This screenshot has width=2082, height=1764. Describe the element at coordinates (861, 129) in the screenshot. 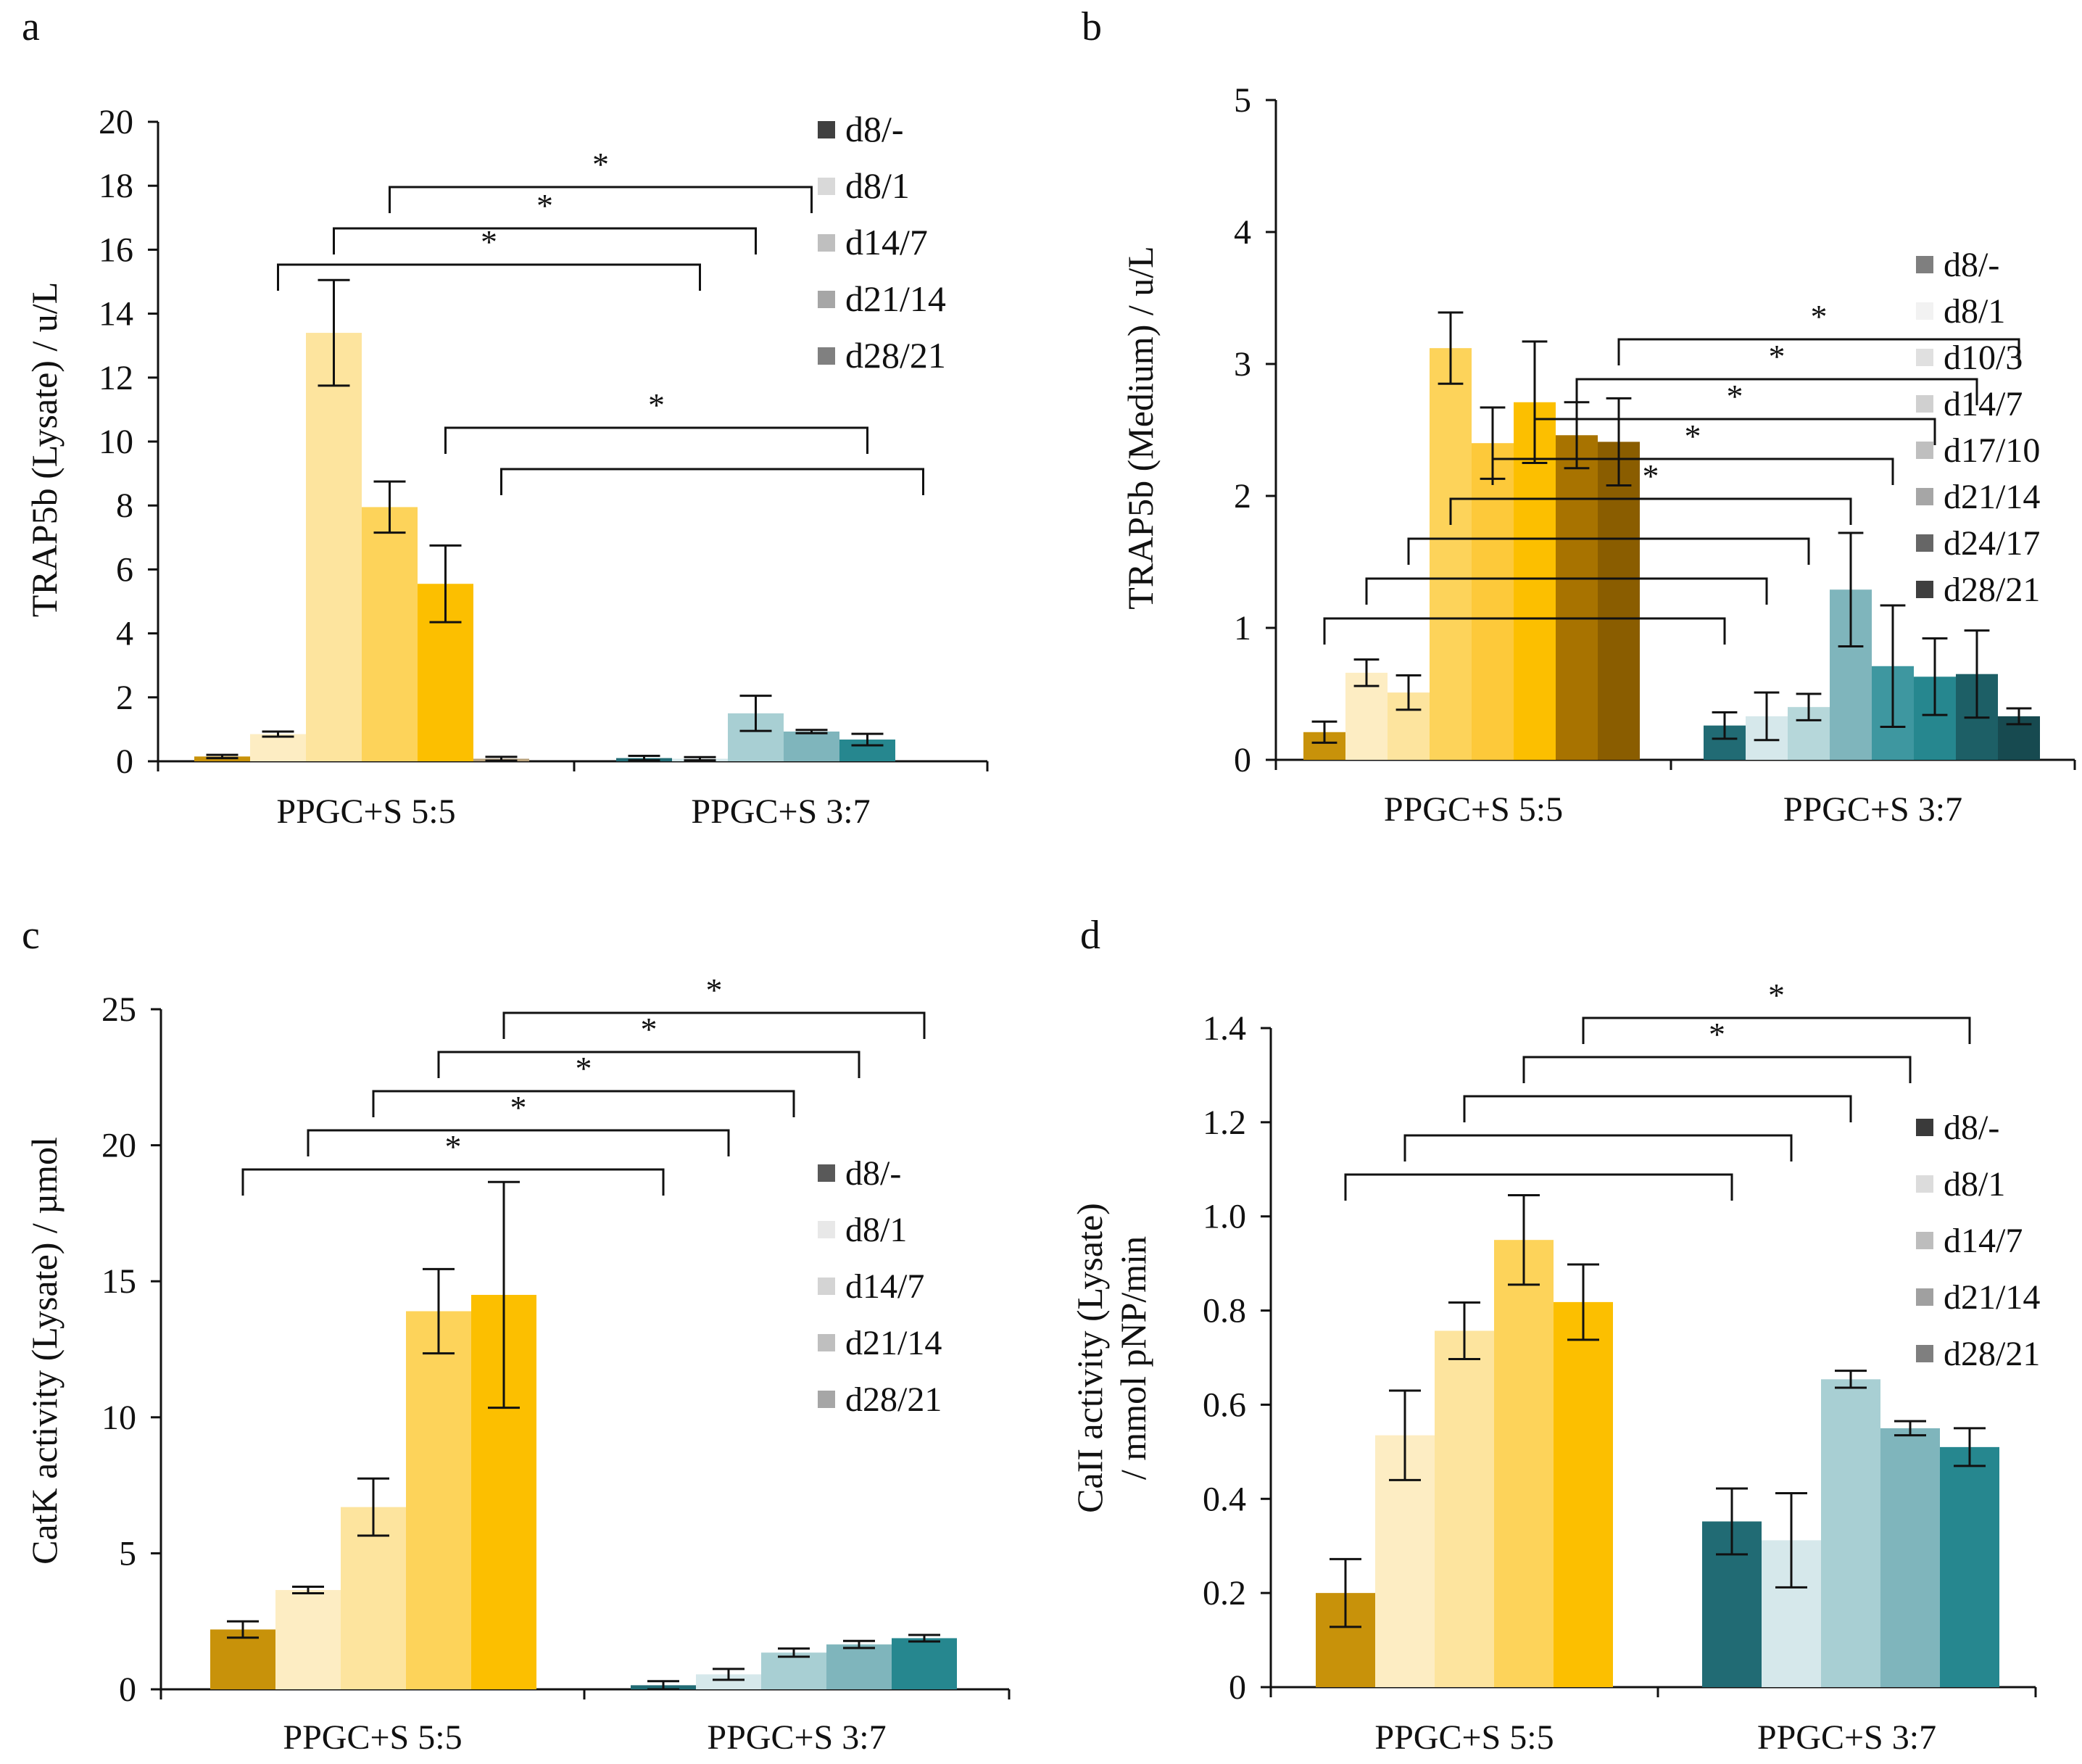

I see `legend-item: d8/-` at that location.